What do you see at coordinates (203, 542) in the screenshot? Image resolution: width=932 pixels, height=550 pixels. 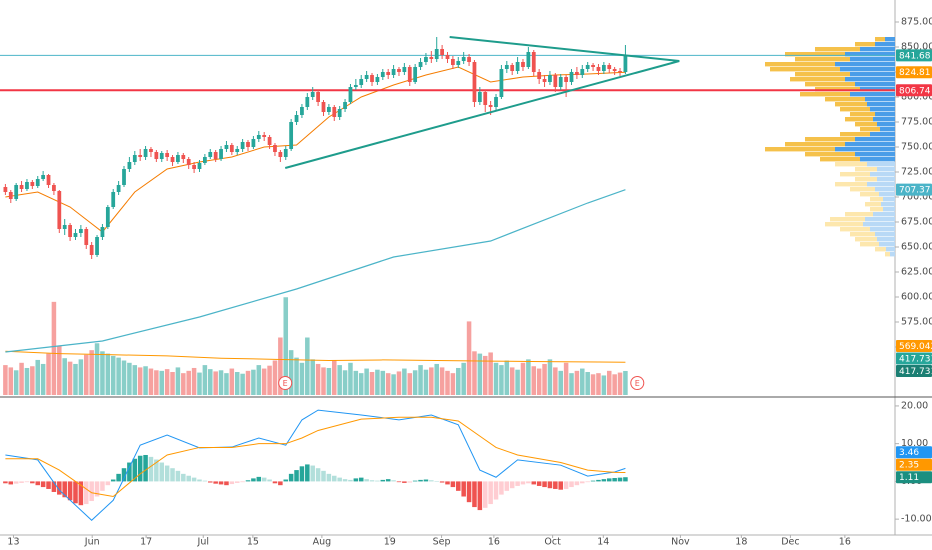 I see `x-tick-label: Jul` at bounding box center [203, 542].